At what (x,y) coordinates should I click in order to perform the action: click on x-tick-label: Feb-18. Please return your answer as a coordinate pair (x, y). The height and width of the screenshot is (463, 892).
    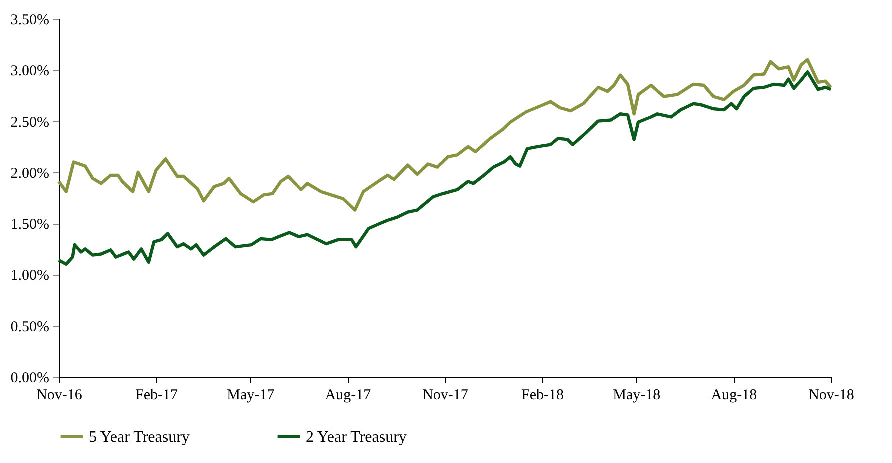
    Looking at the image, I should click on (543, 396).